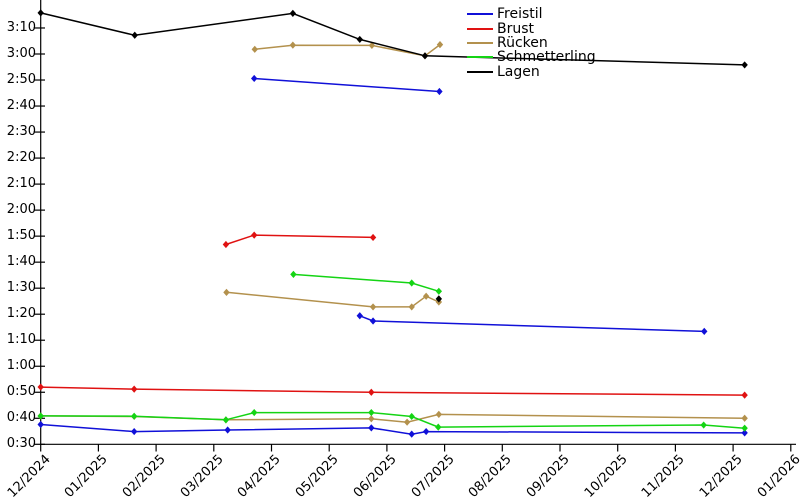 This screenshot has height=500, width=800. I want to click on legend-line-lagen, so click(480, 71).